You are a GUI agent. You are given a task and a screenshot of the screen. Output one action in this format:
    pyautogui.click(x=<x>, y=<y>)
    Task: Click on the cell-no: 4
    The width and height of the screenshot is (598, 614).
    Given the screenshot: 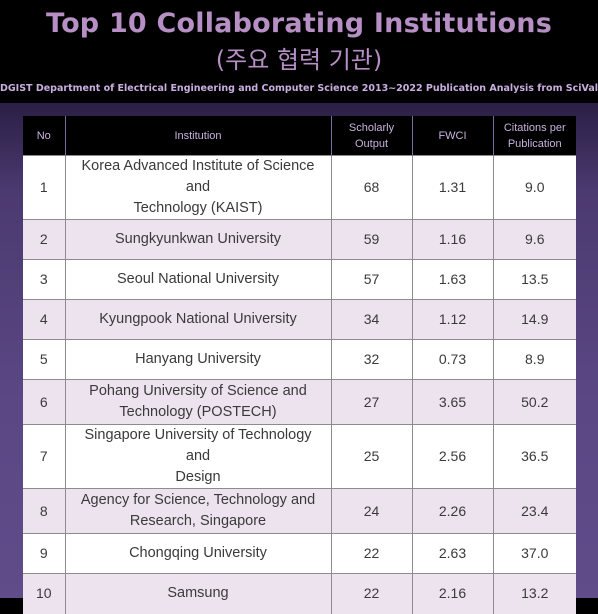 What is the action you would take?
    pyautogui.click(x=44, y=319)
    